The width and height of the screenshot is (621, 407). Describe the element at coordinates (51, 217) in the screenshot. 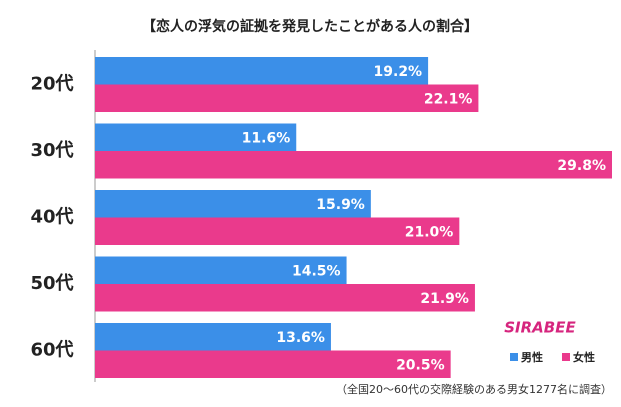

I see `category-label: 40代` at that location.